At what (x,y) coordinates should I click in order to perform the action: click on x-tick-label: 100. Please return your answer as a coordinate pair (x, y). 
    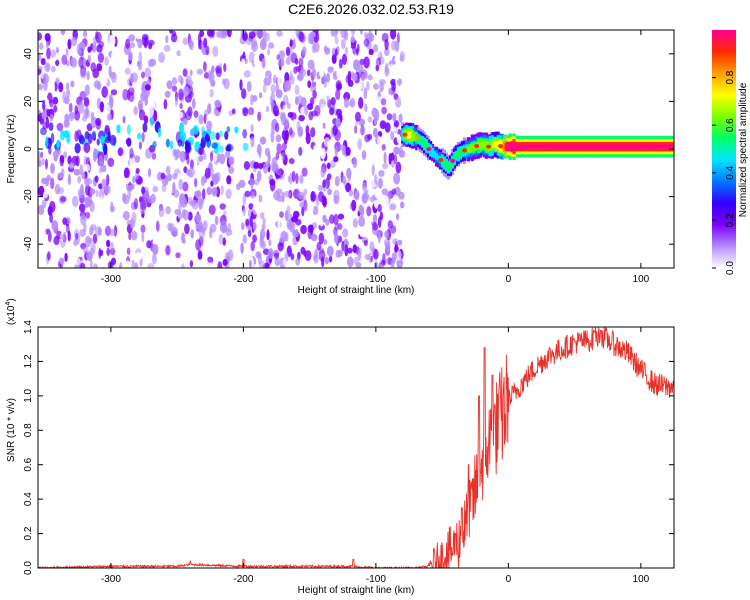
    Looking at the image, I should click on (641, 279).